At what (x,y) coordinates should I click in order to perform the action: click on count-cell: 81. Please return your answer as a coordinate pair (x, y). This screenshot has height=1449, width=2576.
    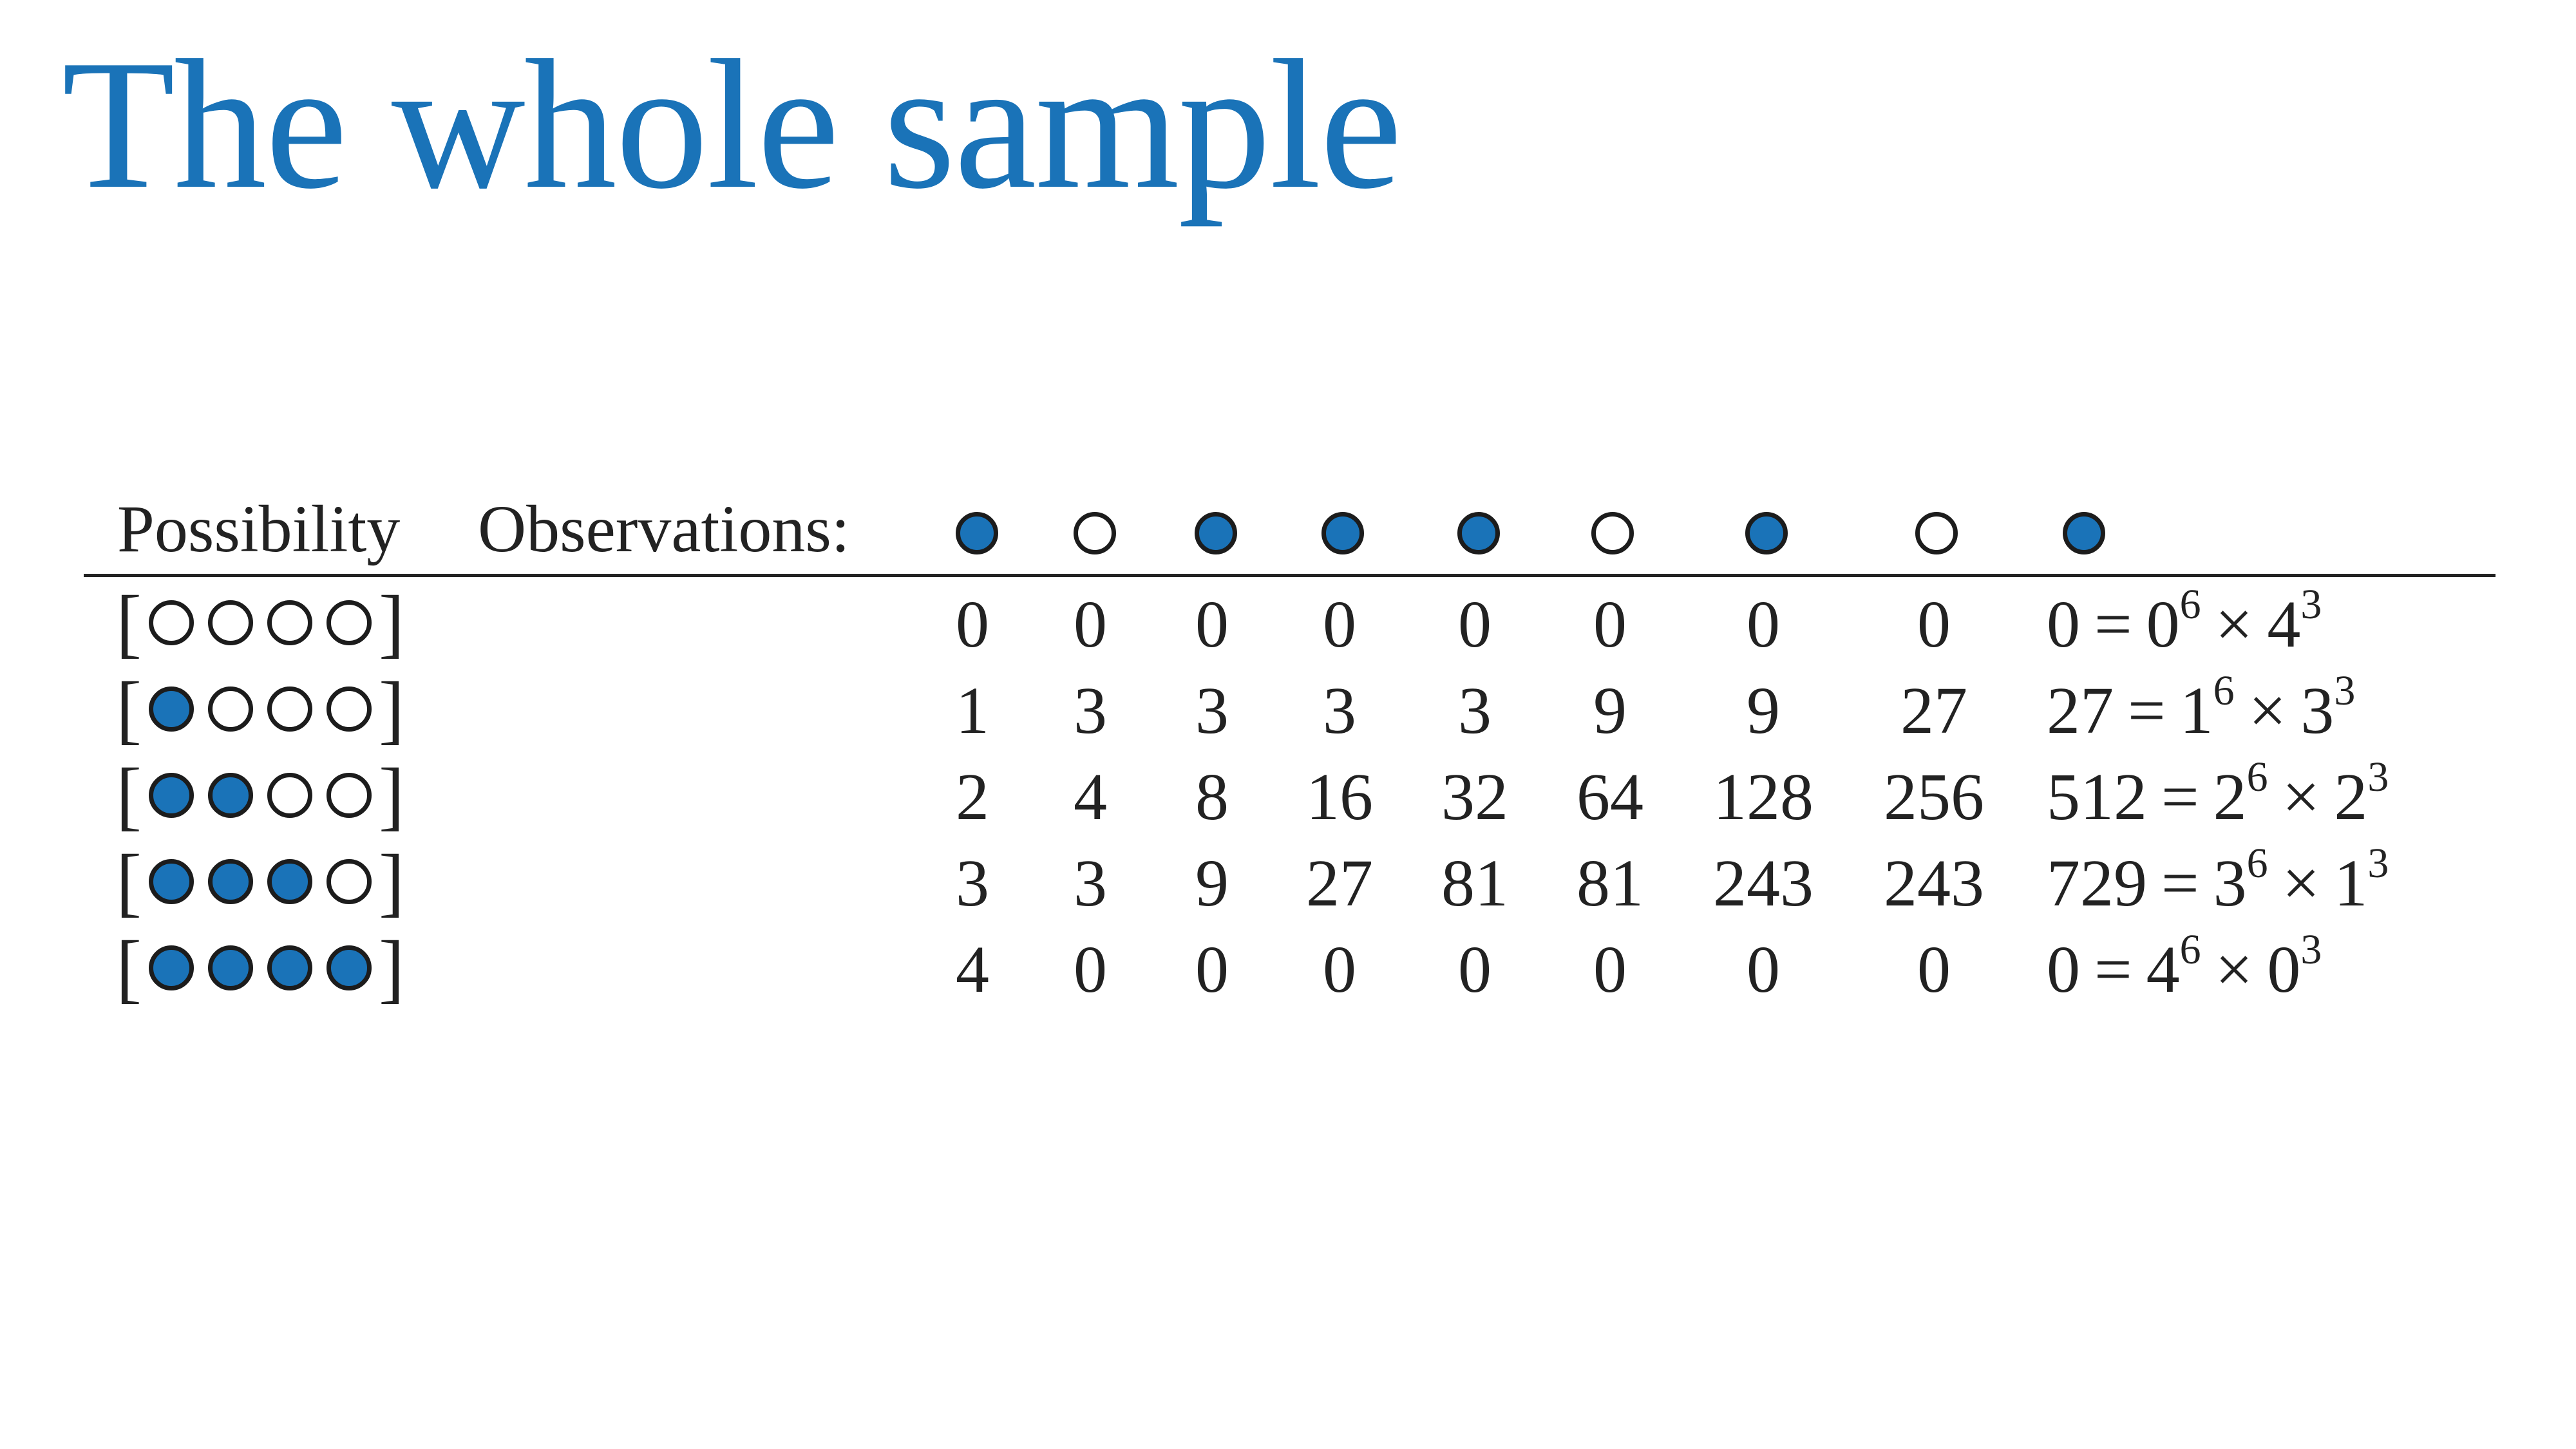
    Looking at the image, I should click on (1475, 883).